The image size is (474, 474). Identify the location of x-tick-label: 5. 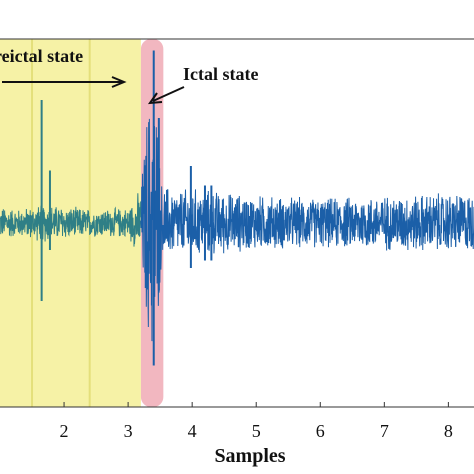
(256, 431).